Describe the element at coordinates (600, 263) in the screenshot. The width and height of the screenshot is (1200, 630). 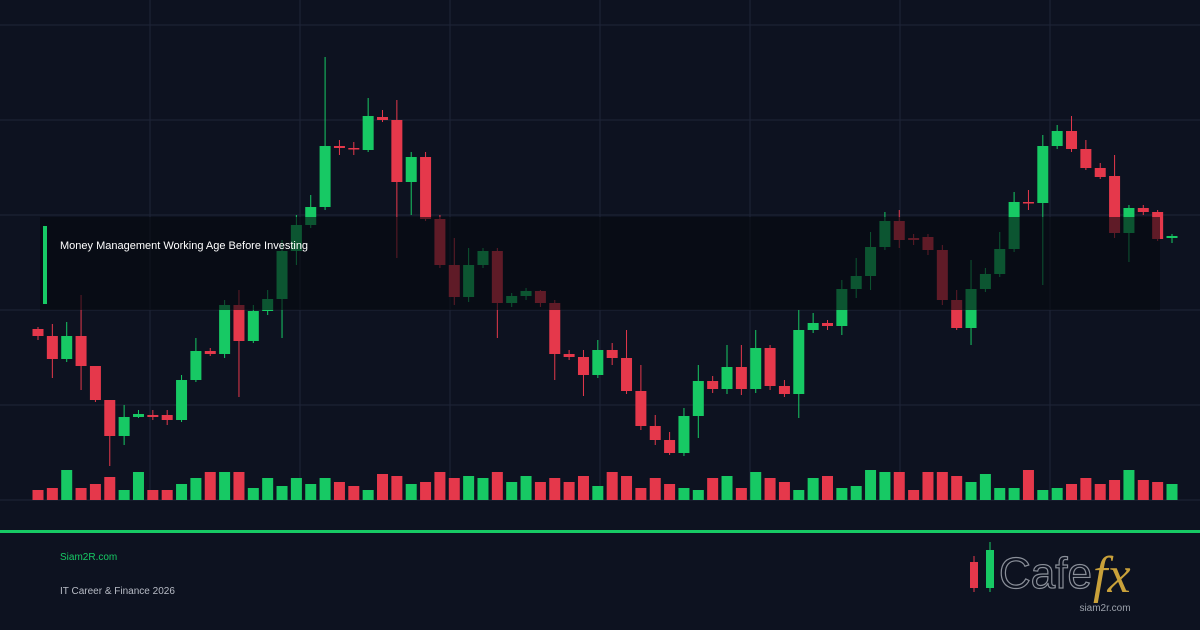
I see `title-panel` at that location.